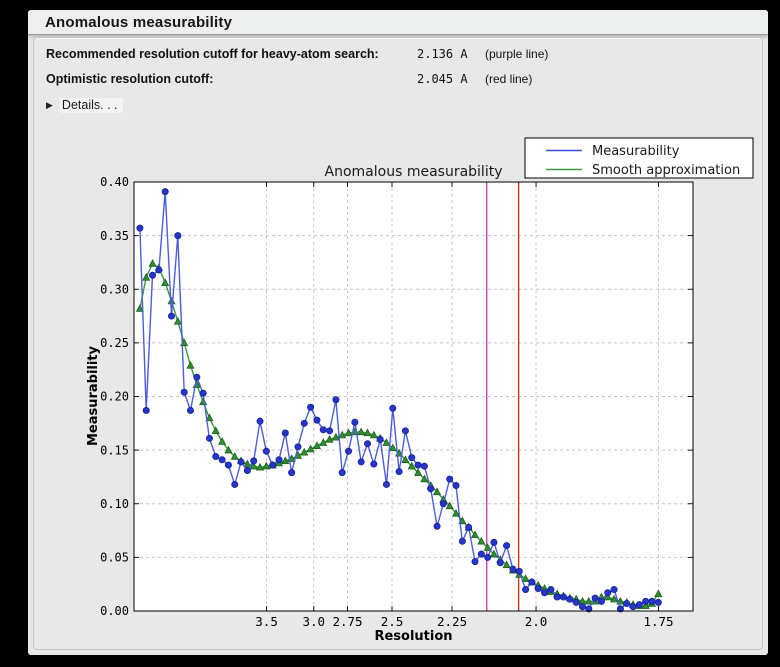 The width and height of the screenshot is (780, 667). What do you see at coordinates (442, 54) in the screenshot?
I see `recommended-cutoff-value: 2.136 A` at bounding box center [442, 54].